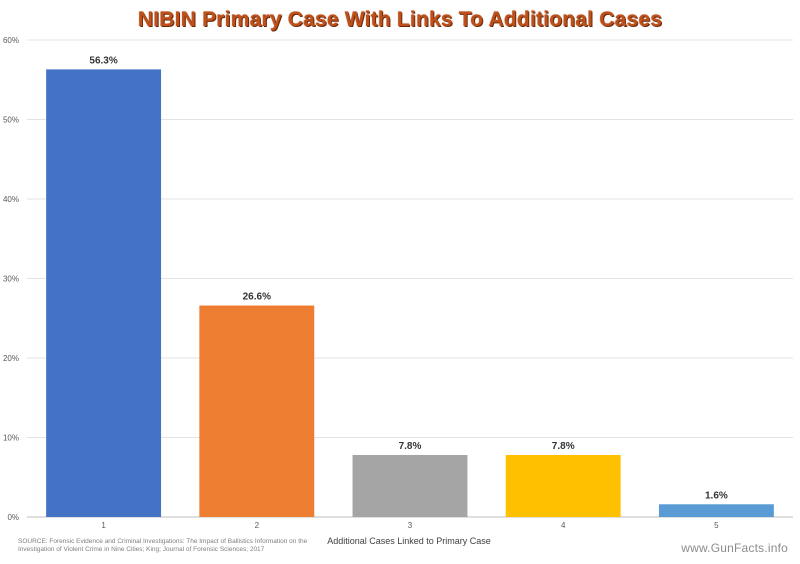  What do you see at coordinates (563, 525) in the screenshot?
I see `x-tick-label: 4` at bounding box center [563, 525].